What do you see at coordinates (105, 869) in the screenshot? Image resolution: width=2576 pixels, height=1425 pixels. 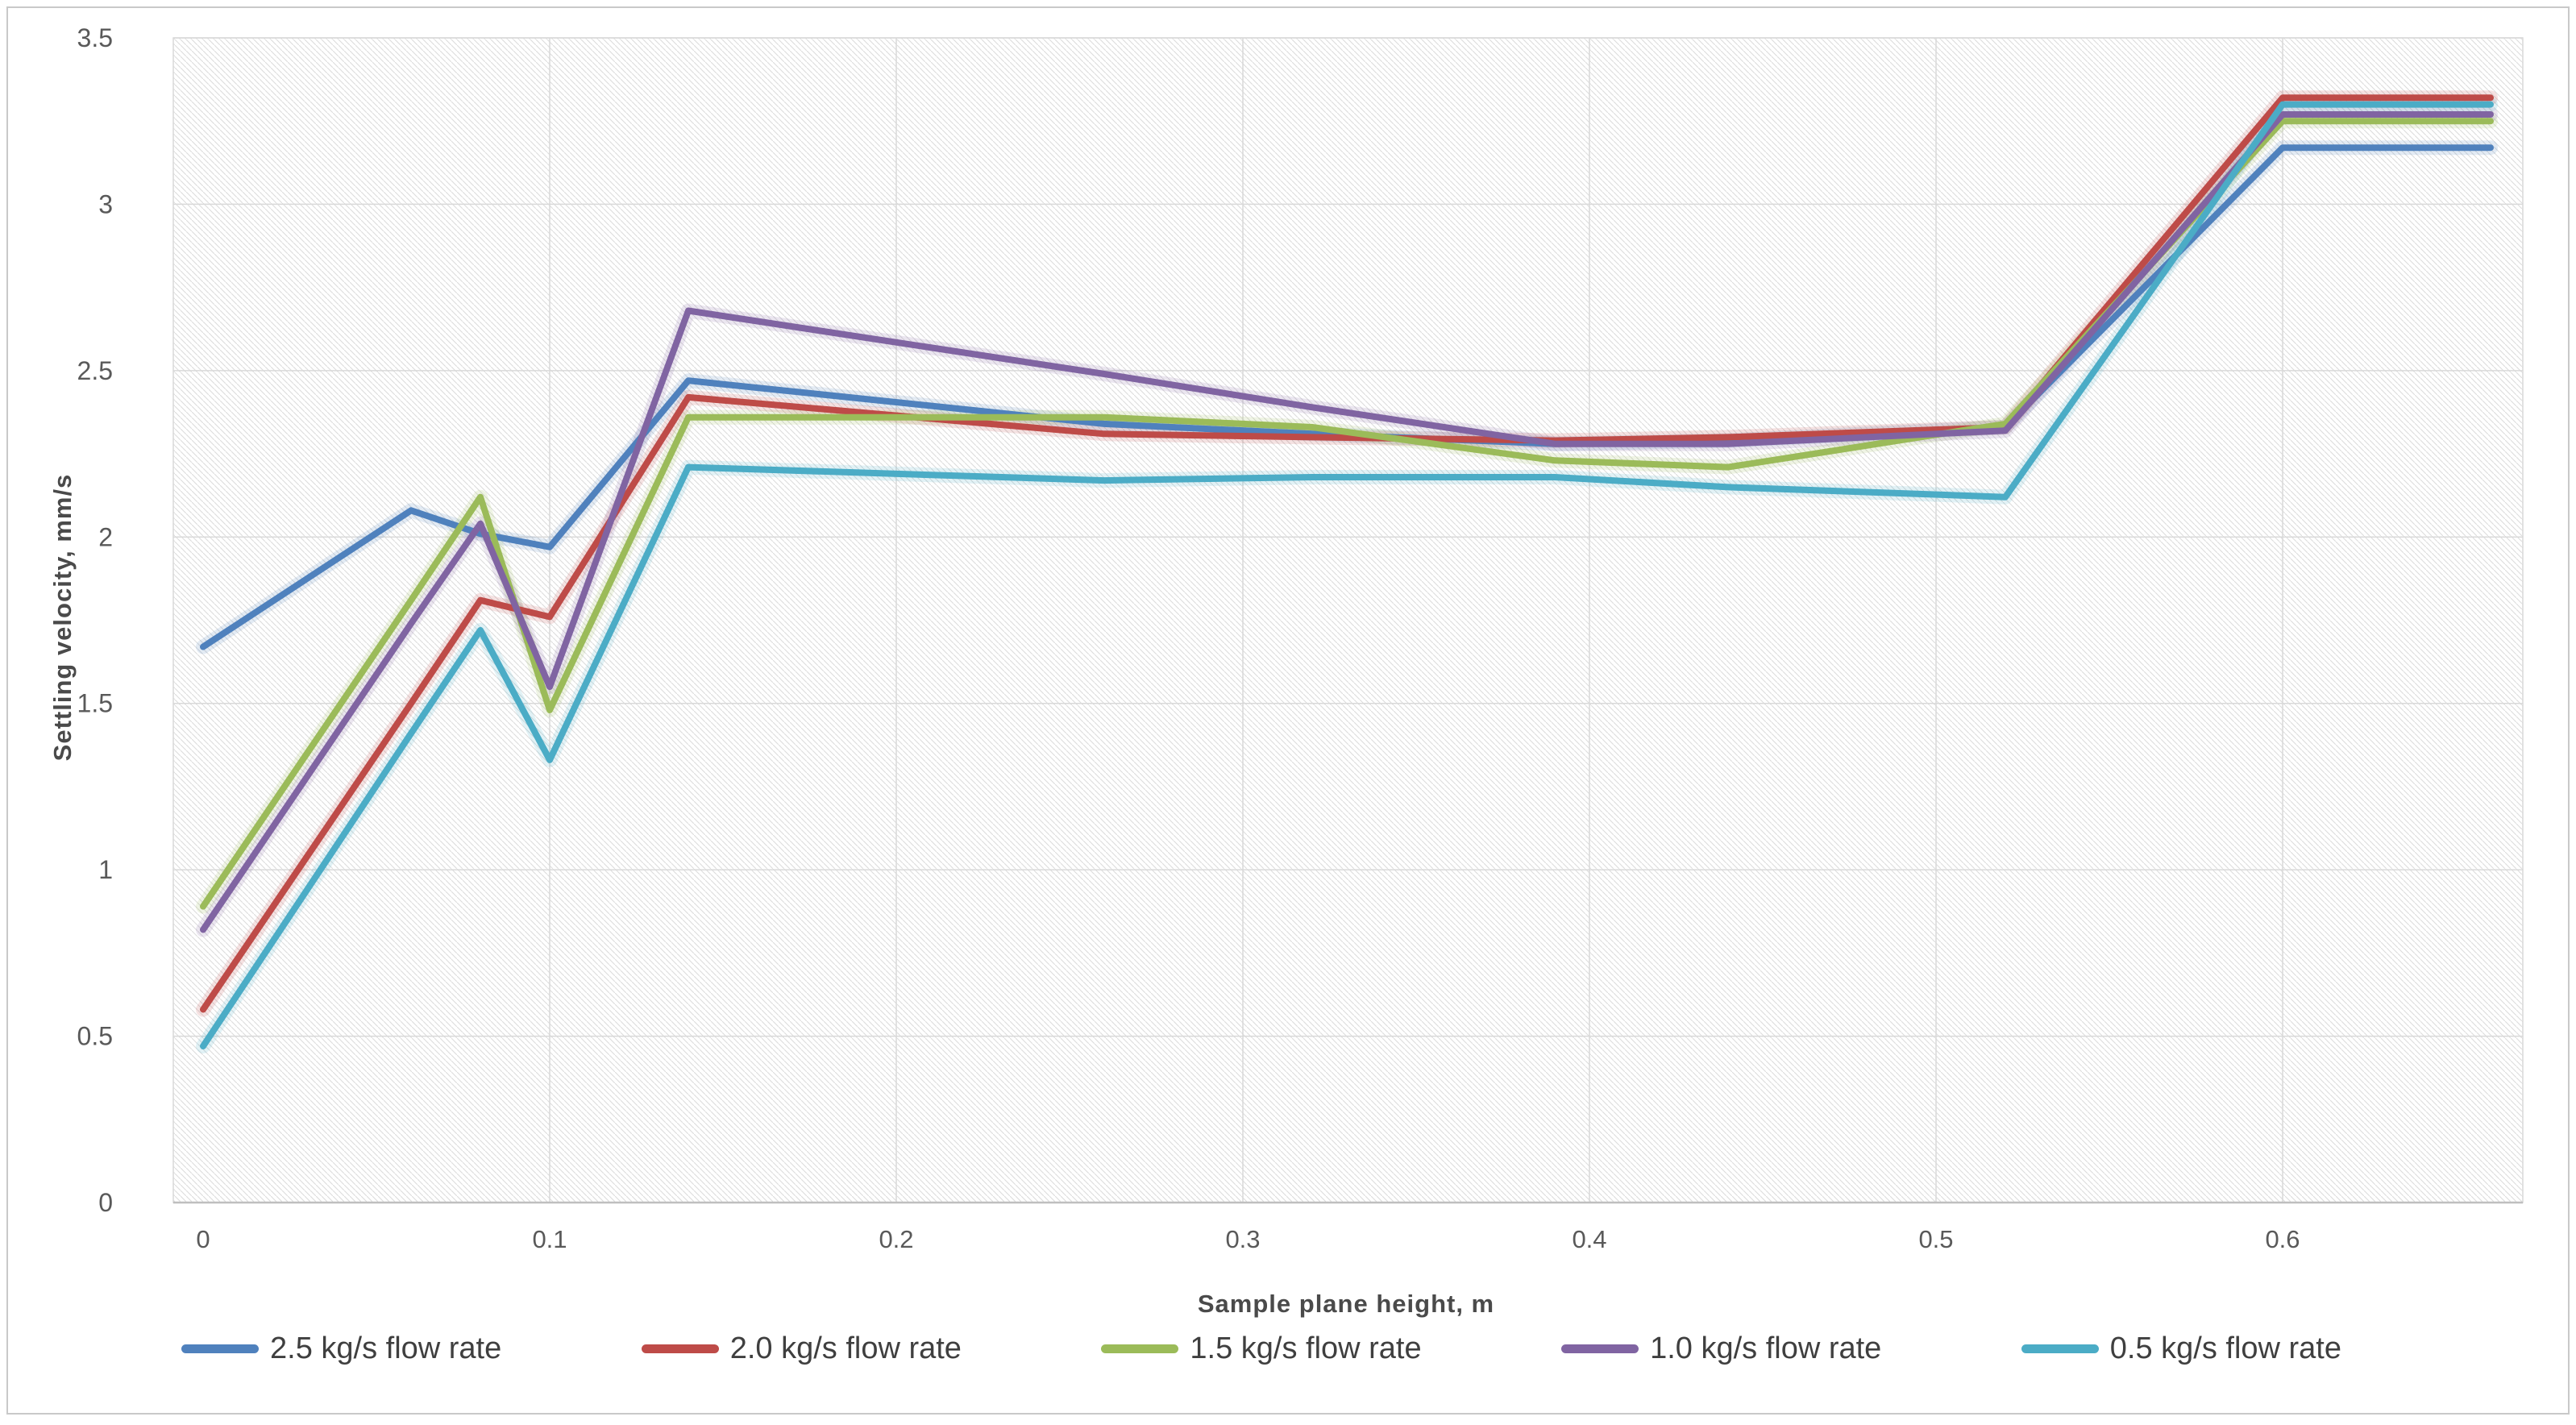 I see `y-tick-label: 1` at bounding box center [105, 869].